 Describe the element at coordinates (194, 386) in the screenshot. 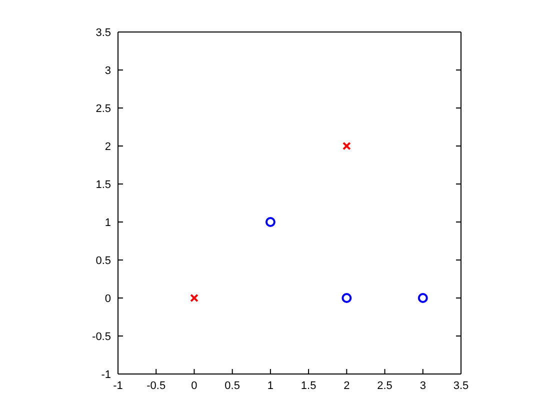

I see `x-tick-label: 0` at that location.